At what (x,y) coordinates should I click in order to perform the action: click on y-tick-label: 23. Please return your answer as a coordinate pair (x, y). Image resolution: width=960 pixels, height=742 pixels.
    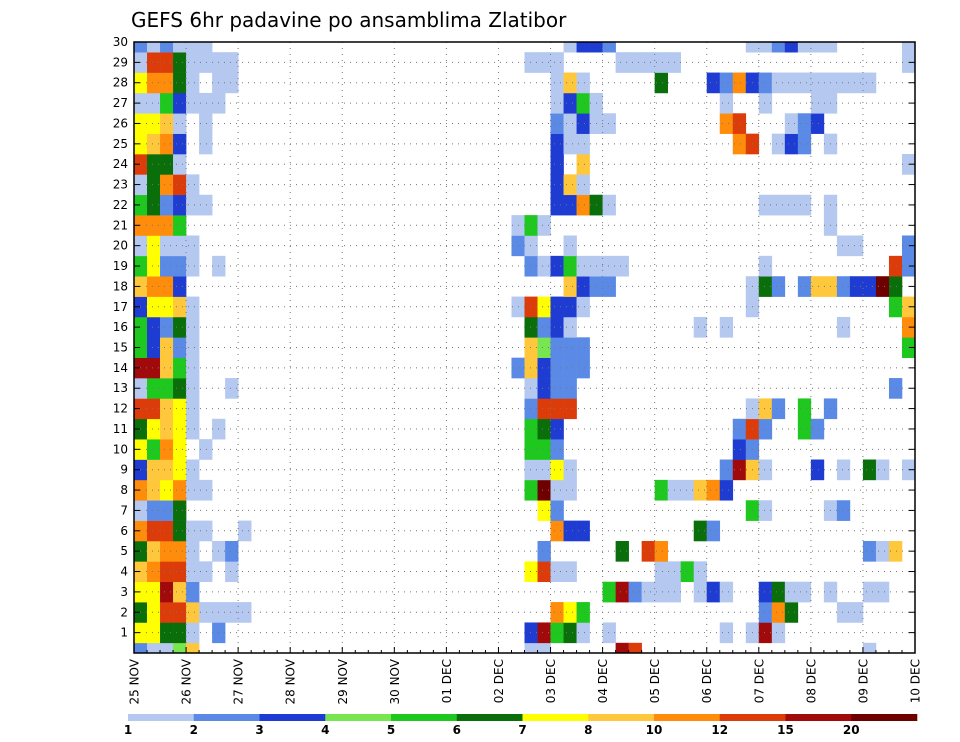
    Looking at the image, I should click on (120, 185).